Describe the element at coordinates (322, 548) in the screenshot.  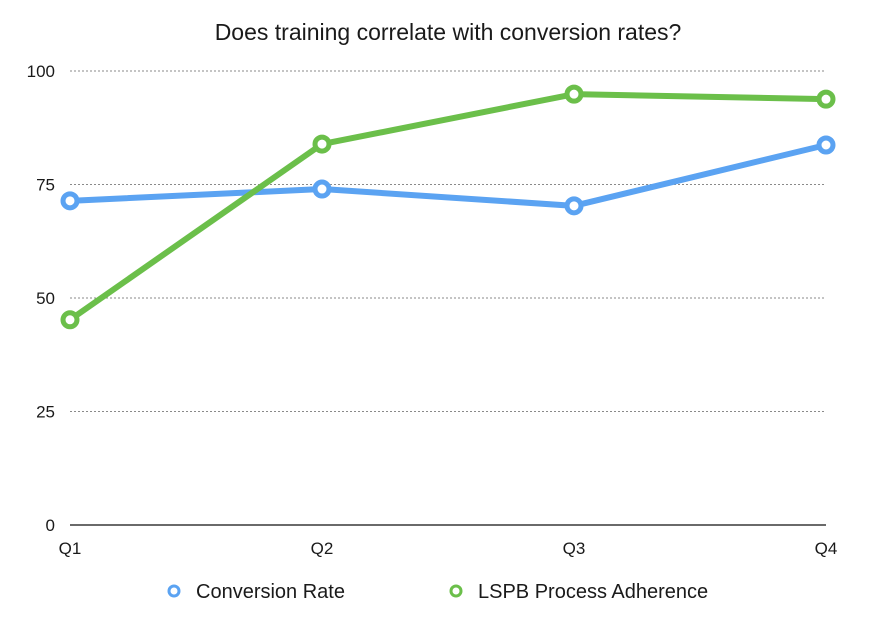
I see `x-tick-label: Q2` at that location.